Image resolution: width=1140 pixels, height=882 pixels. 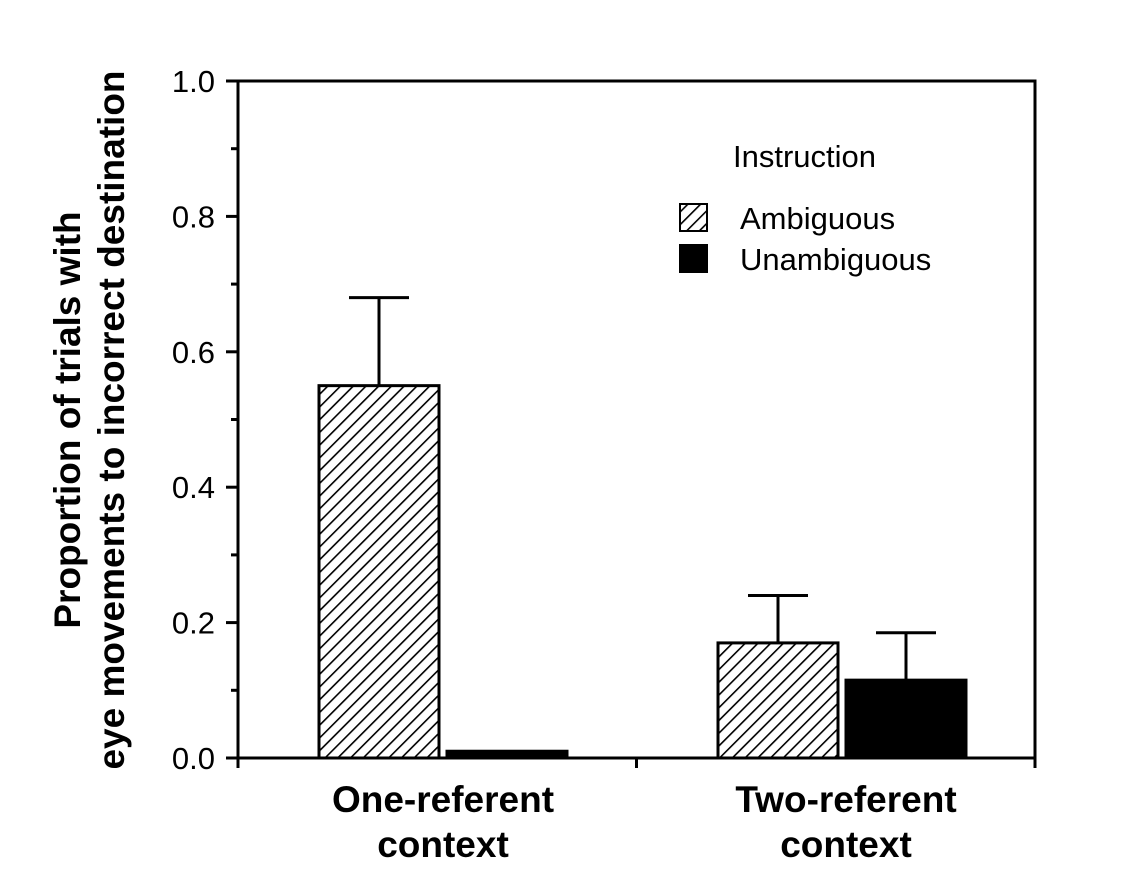 What do you see at coordinates (845, 799) in the screenshot?
I see `x-category-label: Two-referent` at bounding box center [845, 799].